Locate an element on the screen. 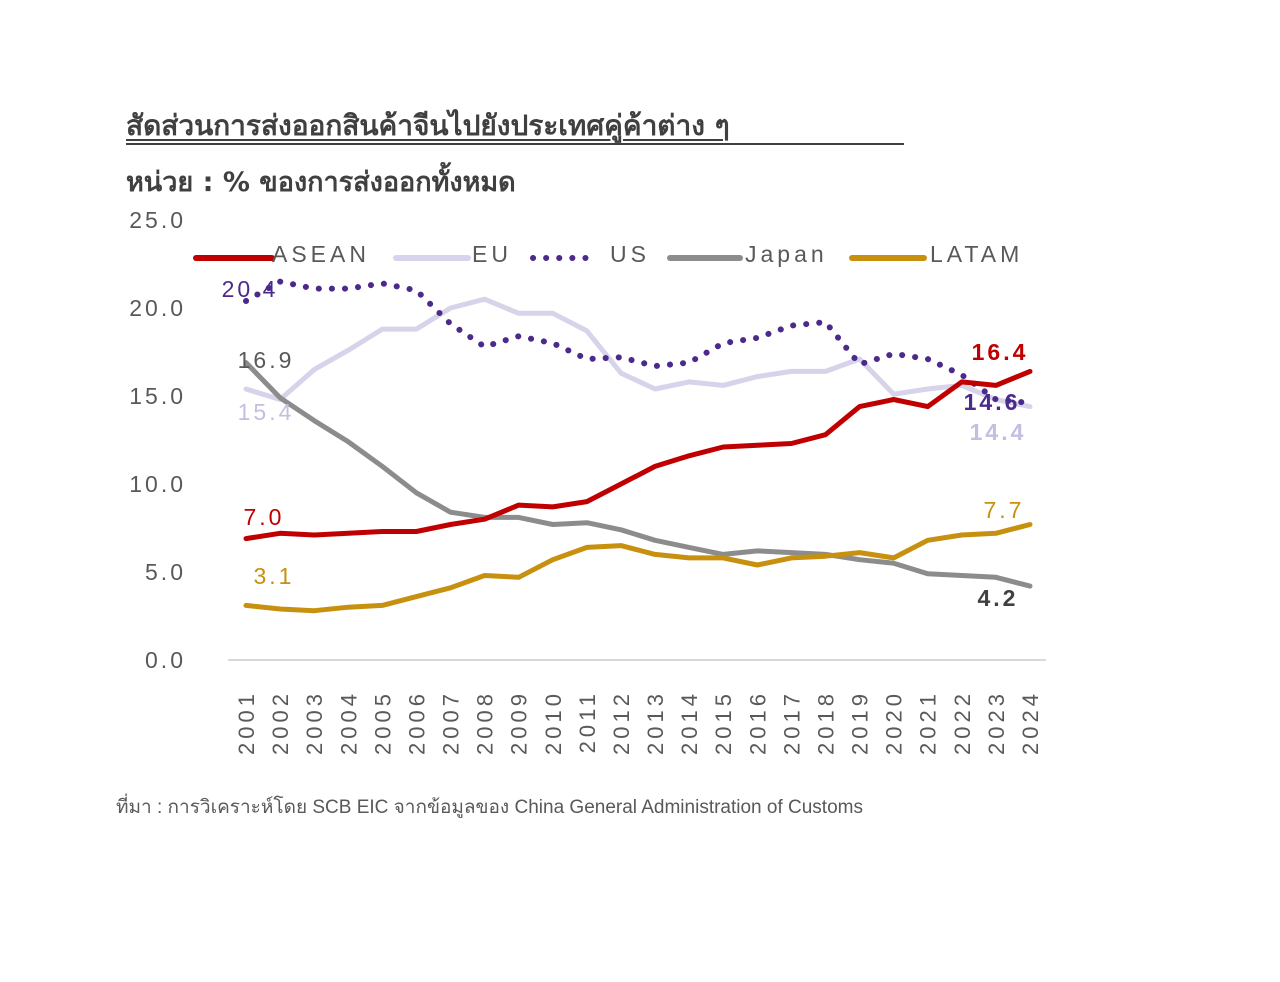  data-label-asean: 7.0 is located at coordinates (264, 517).